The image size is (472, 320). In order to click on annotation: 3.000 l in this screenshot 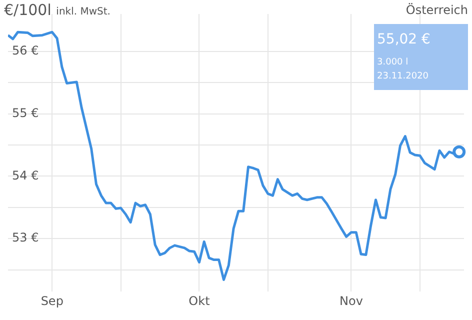, I will do `click(392, 62)`.